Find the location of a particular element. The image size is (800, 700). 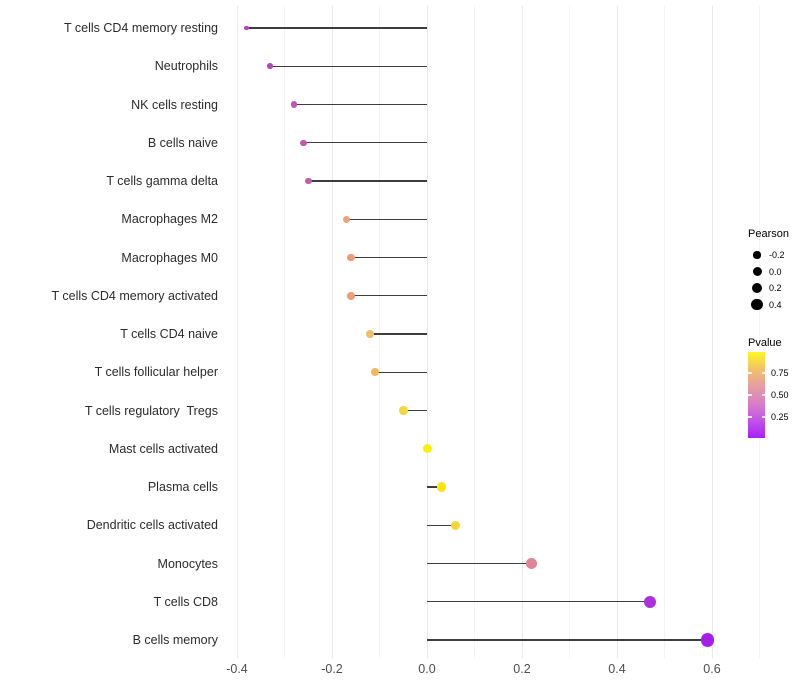

category-label: Macrophages M0 is located at coordinates (169, 257).